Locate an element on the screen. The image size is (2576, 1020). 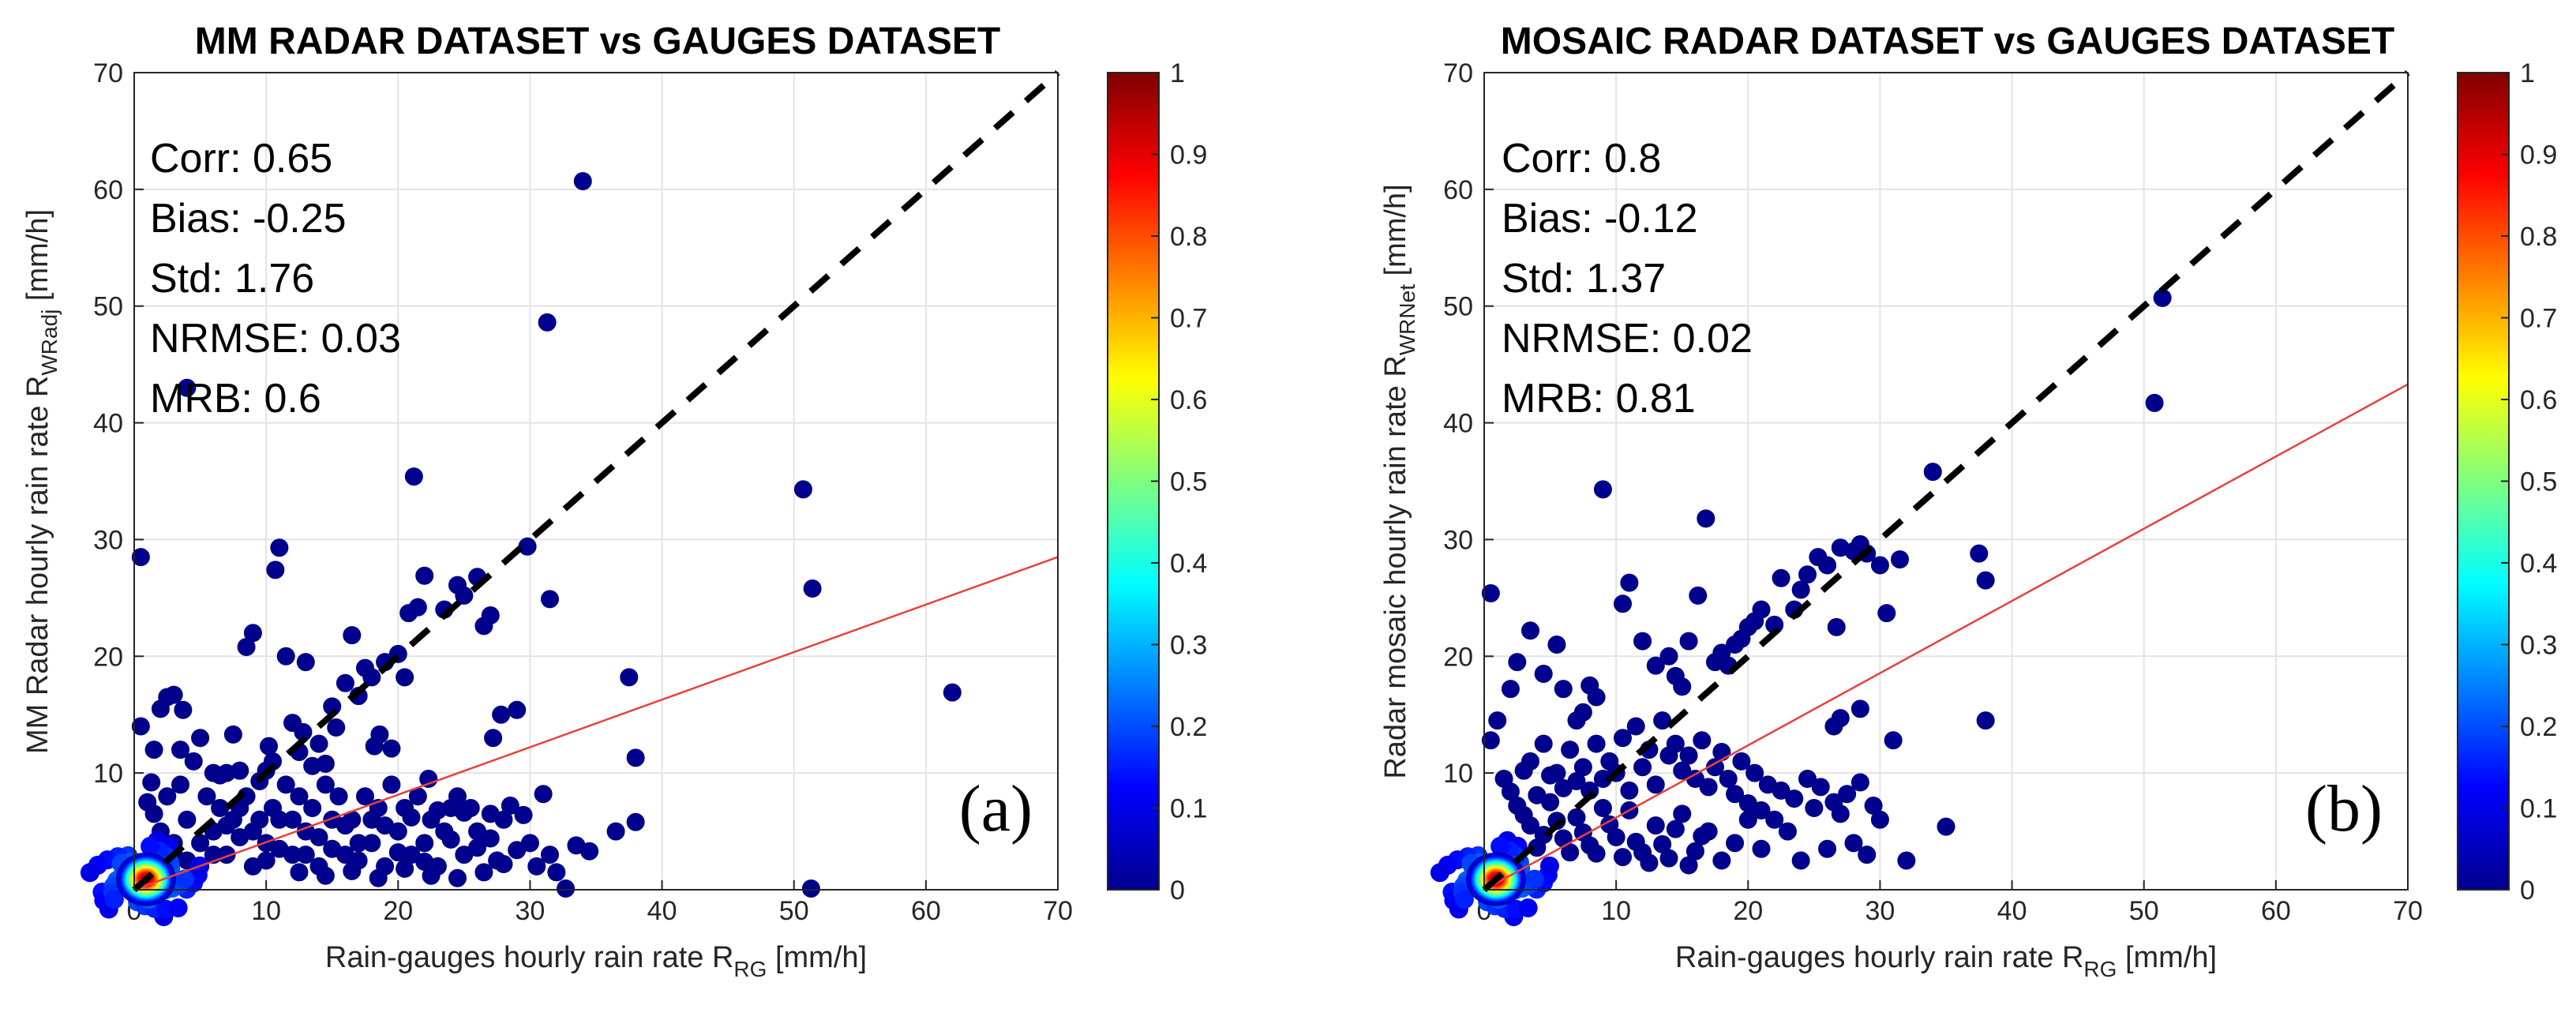
colorbar-tick-label: 0.8 is located at coordinates (1188, 237).